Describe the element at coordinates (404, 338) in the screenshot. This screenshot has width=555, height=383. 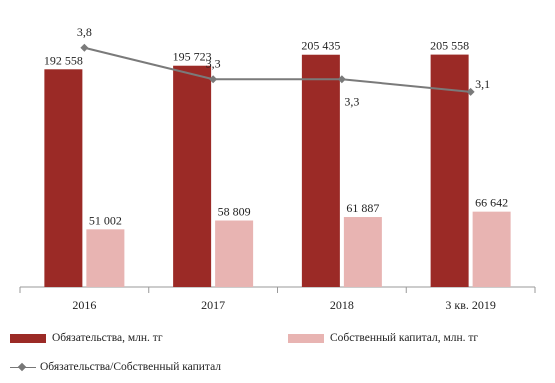
I see `legend-label-equity: Собственный капитал, млн. тг` at that location.